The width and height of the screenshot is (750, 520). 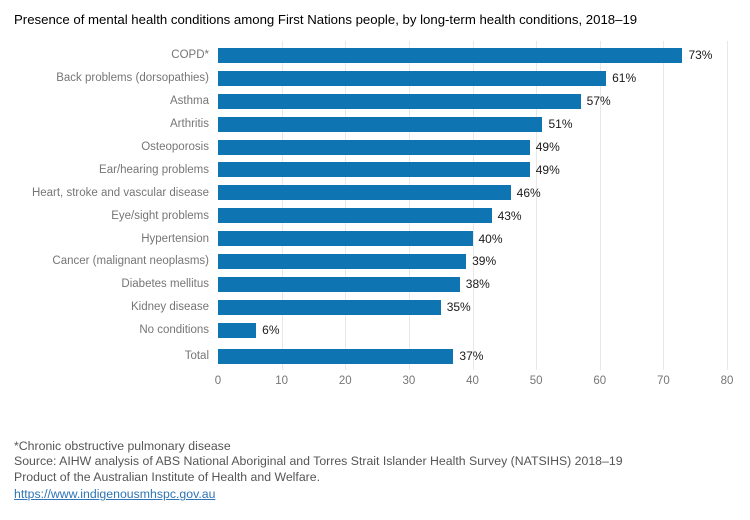 What do you see at coordinates (282, 381) in the screenshot?
I see `x-tick-label: 10` at bounding box center [282, 381].